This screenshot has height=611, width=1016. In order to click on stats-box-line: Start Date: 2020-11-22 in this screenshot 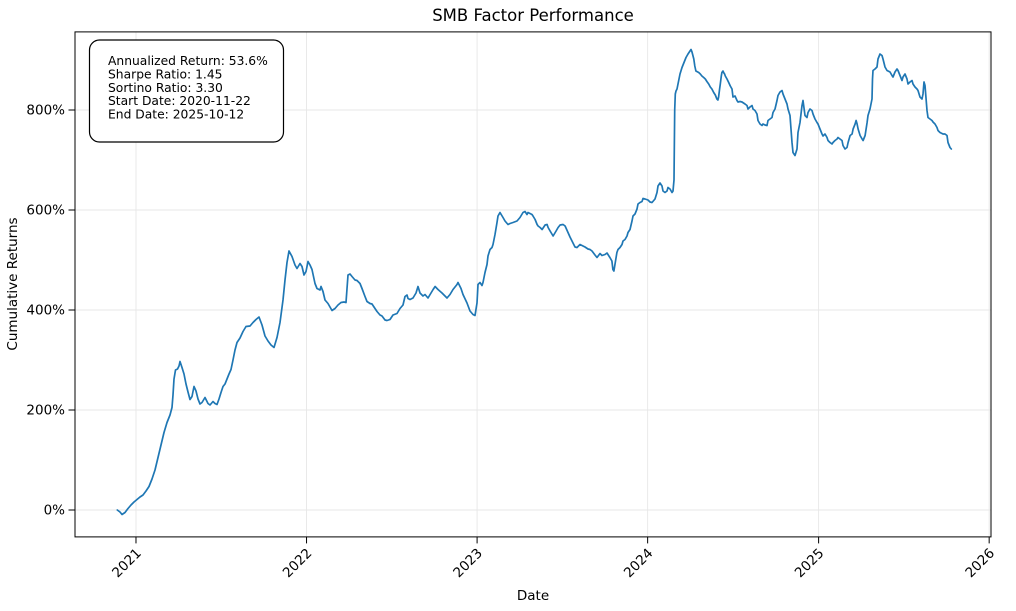, I will do `click(179, 101)`.